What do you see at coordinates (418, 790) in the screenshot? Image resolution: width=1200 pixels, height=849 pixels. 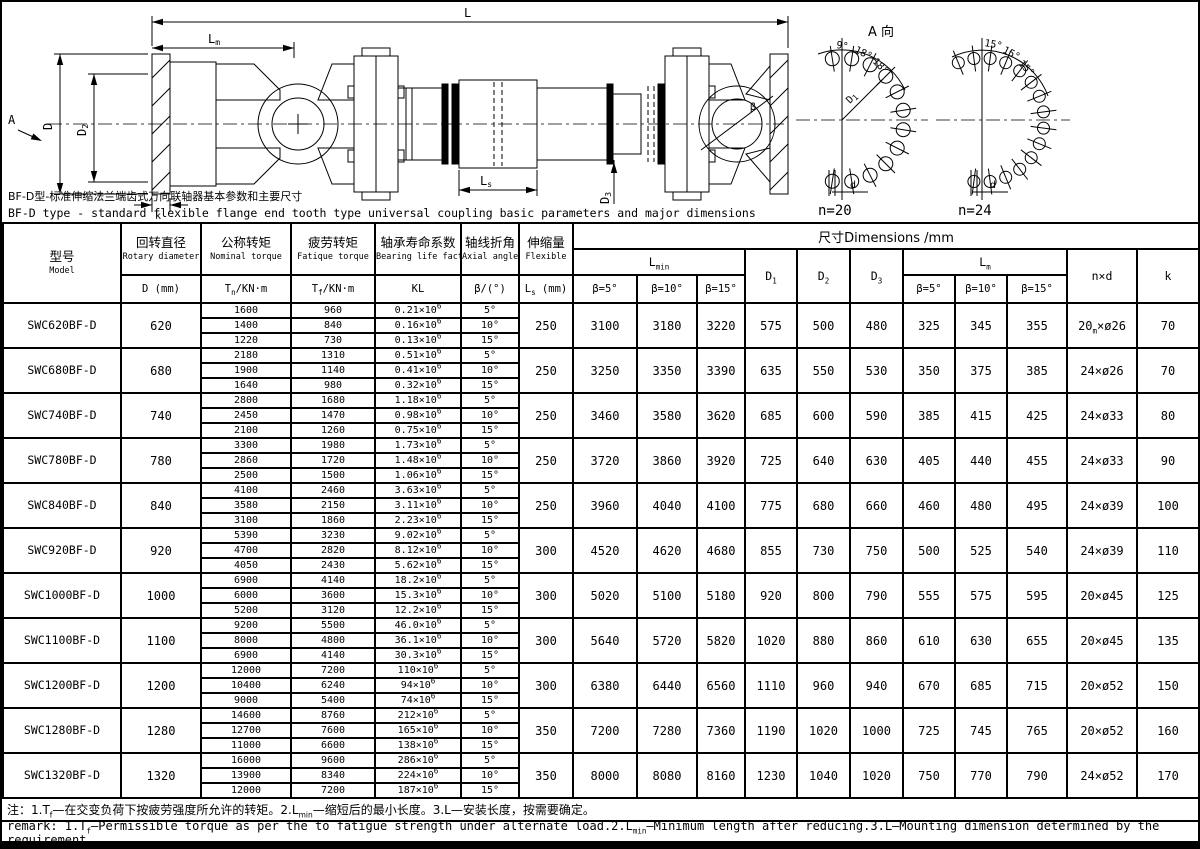 I see `cell-bearing-life-factor: 187×106` at bounding box center [418, 790].